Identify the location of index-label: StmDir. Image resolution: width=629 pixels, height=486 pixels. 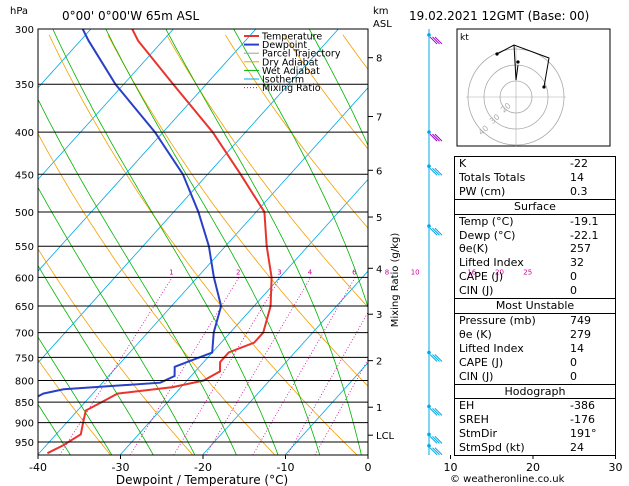
(478, 434).